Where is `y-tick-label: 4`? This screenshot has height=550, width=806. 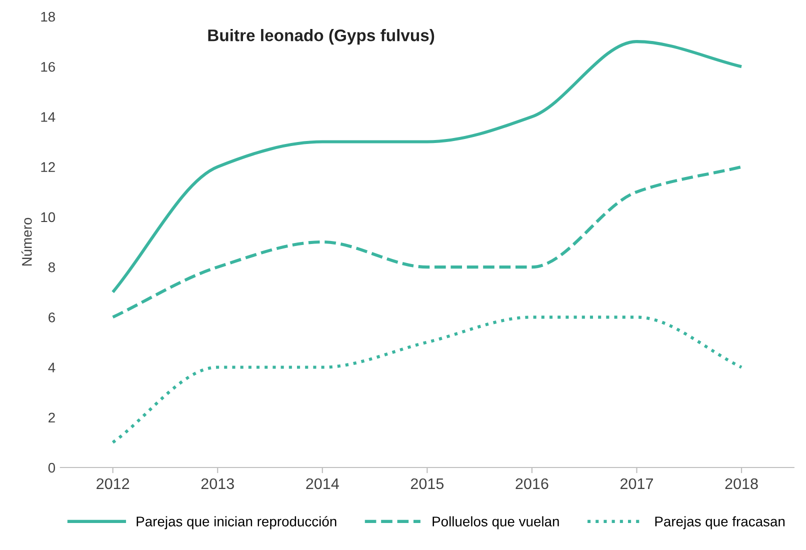
y-tick-label: 4 is located at coordinates (52, 367).